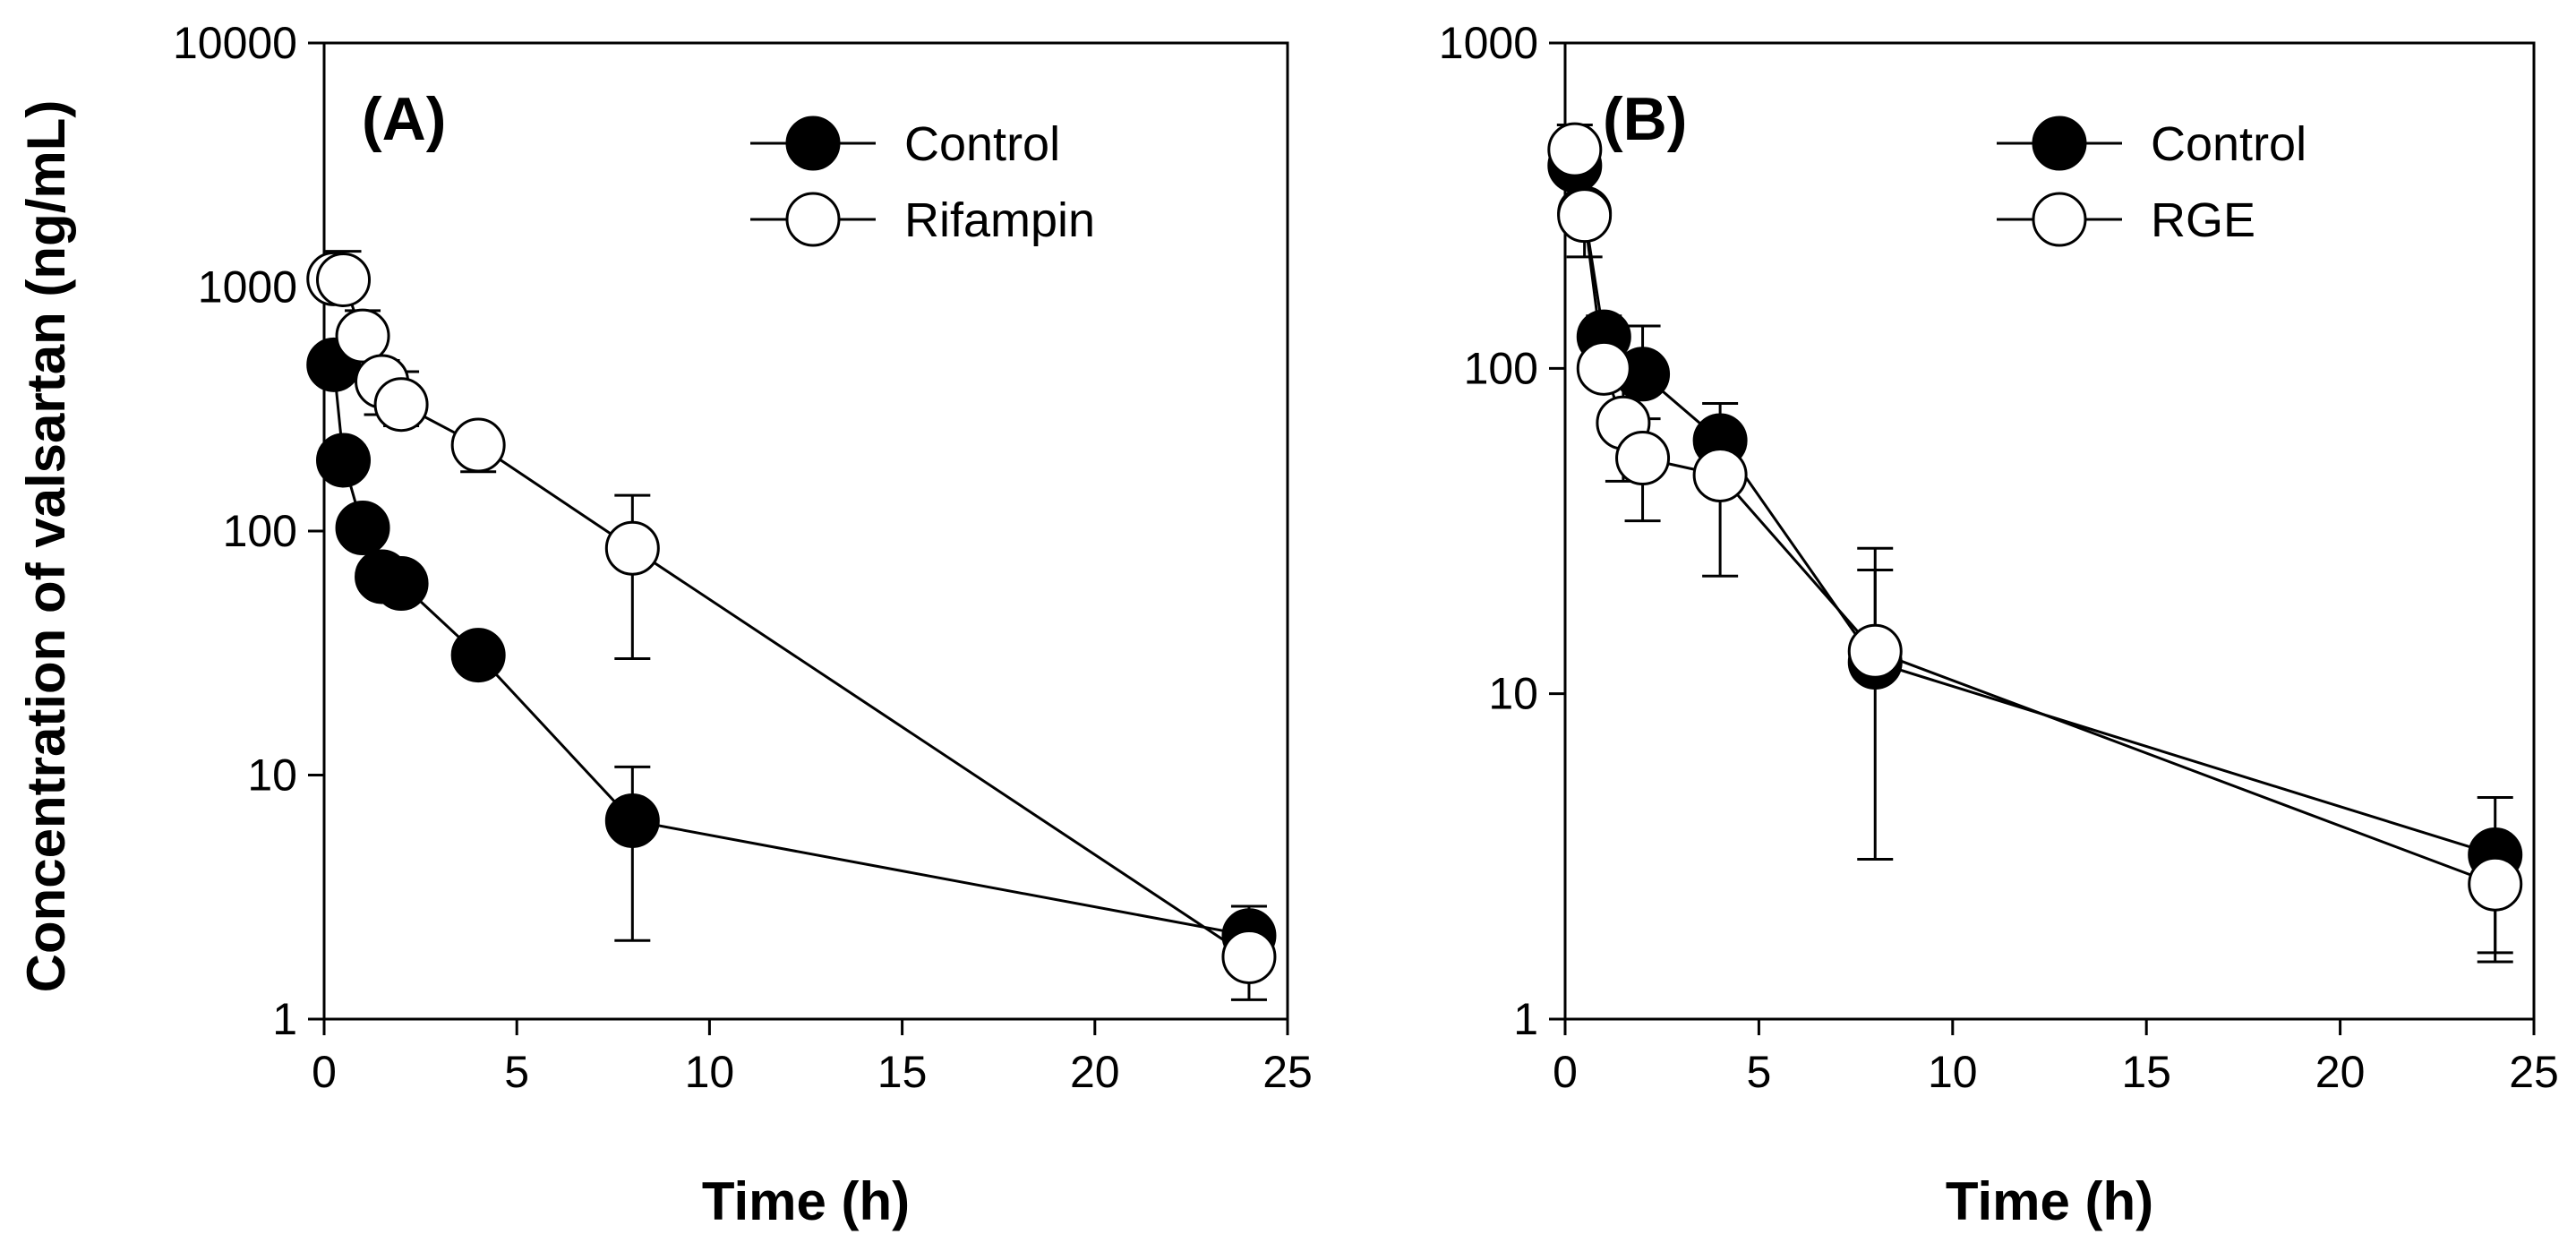 This screenshot has width=2576, height=1260. What do you see at coordinates (235, 43) in the screenshot?
I see `y-tick-label: 10000` at bounding box center [235, 43].